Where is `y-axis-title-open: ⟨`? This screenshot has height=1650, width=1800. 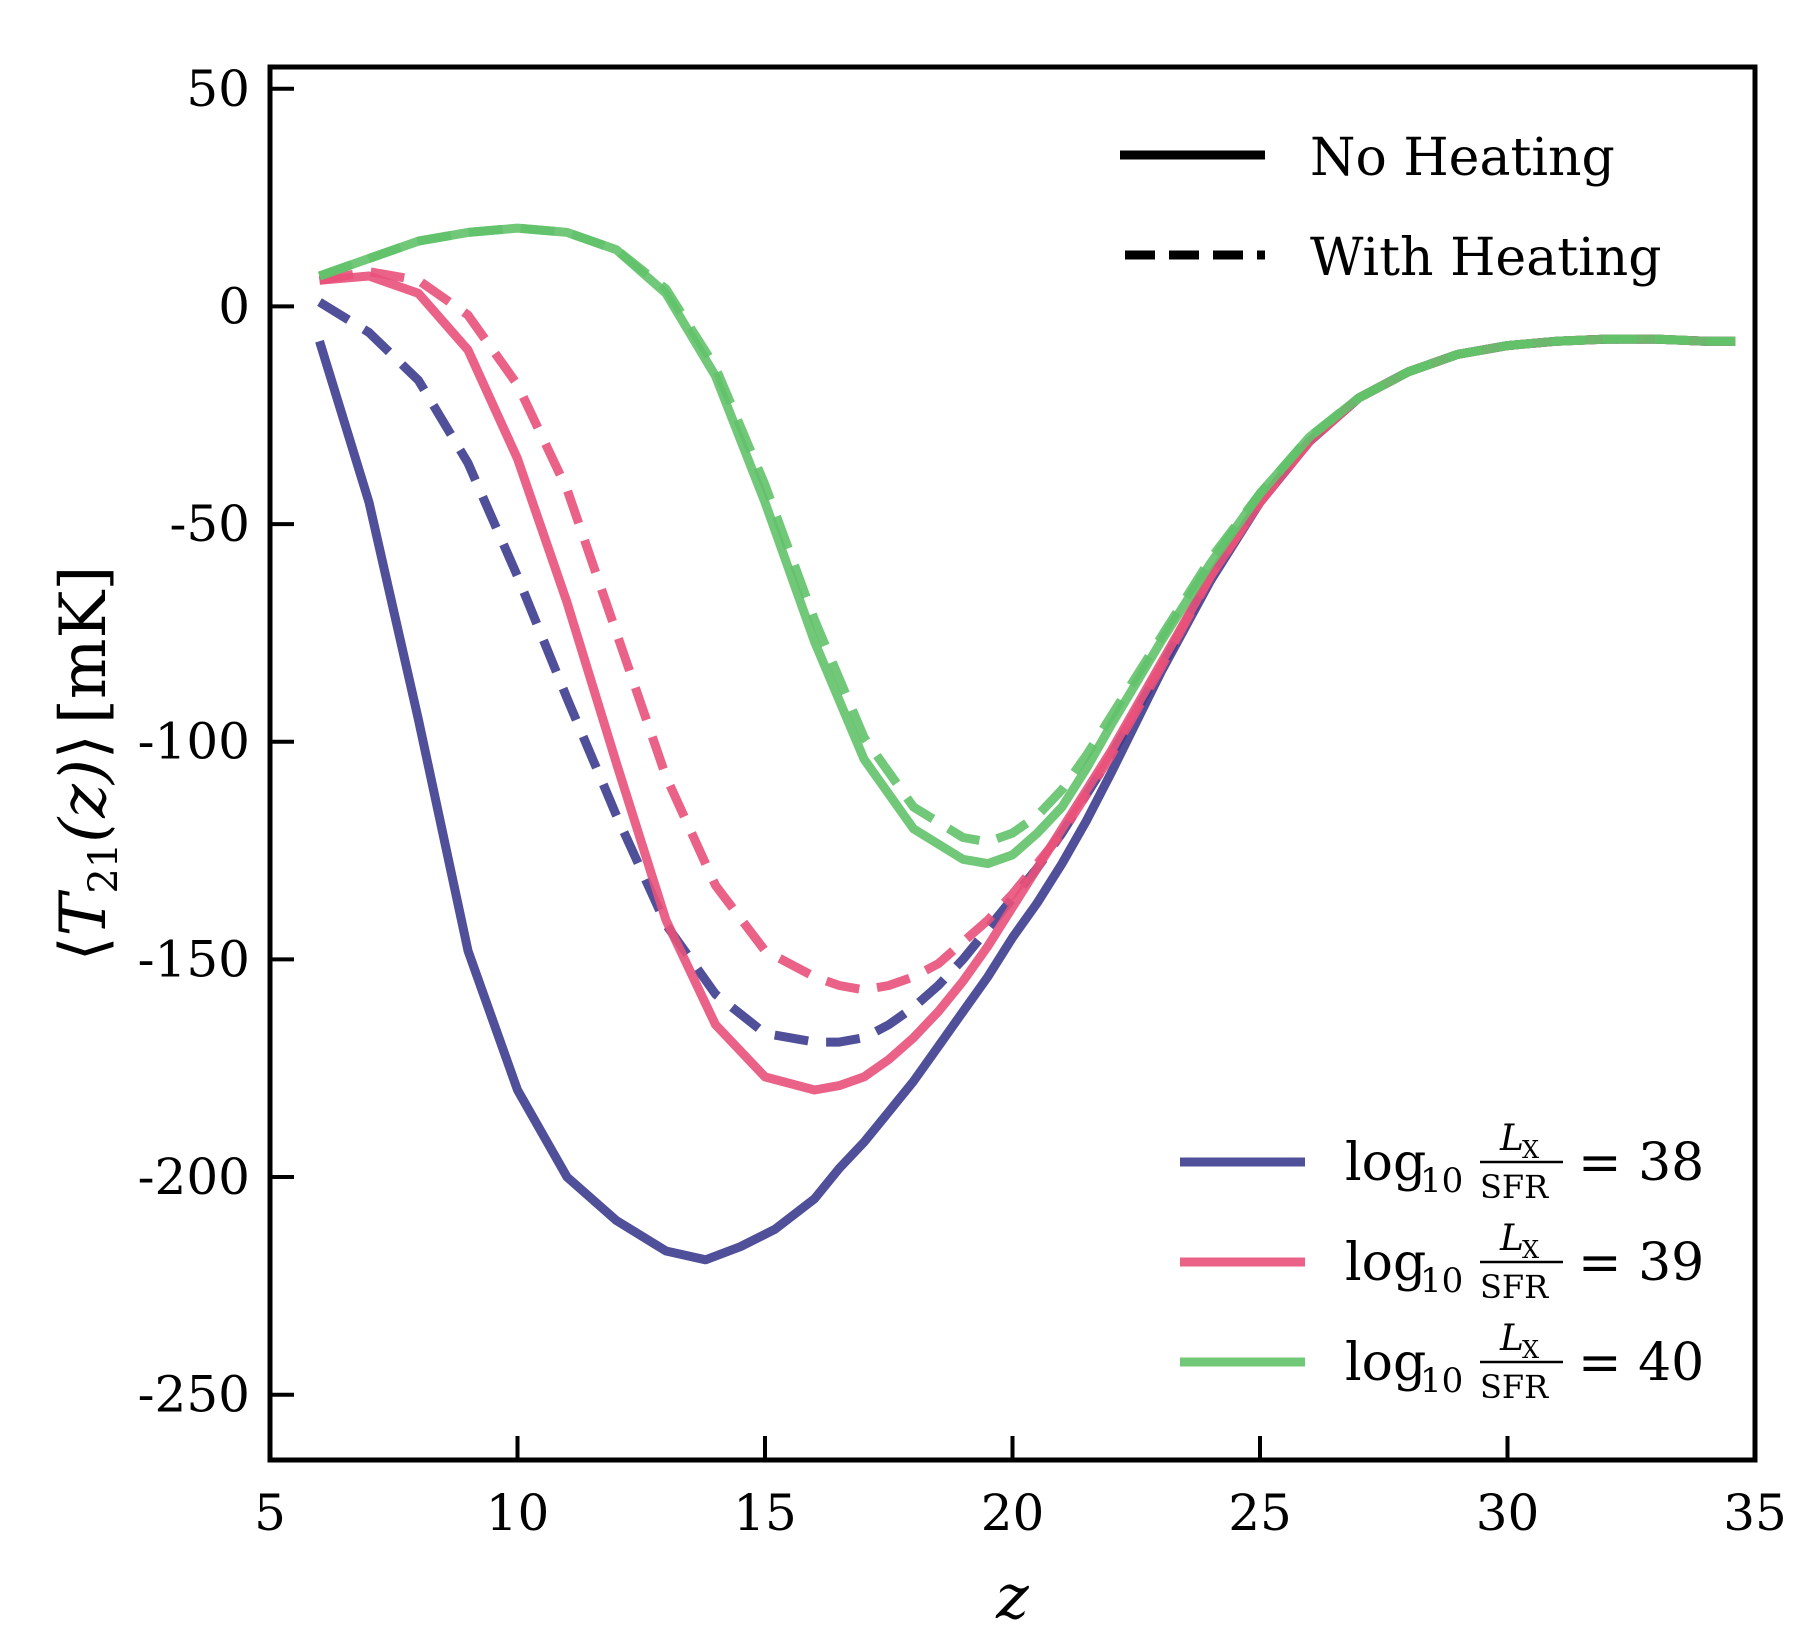
y-axis-title-open: ⟨ is located at coordinates (84, 948).